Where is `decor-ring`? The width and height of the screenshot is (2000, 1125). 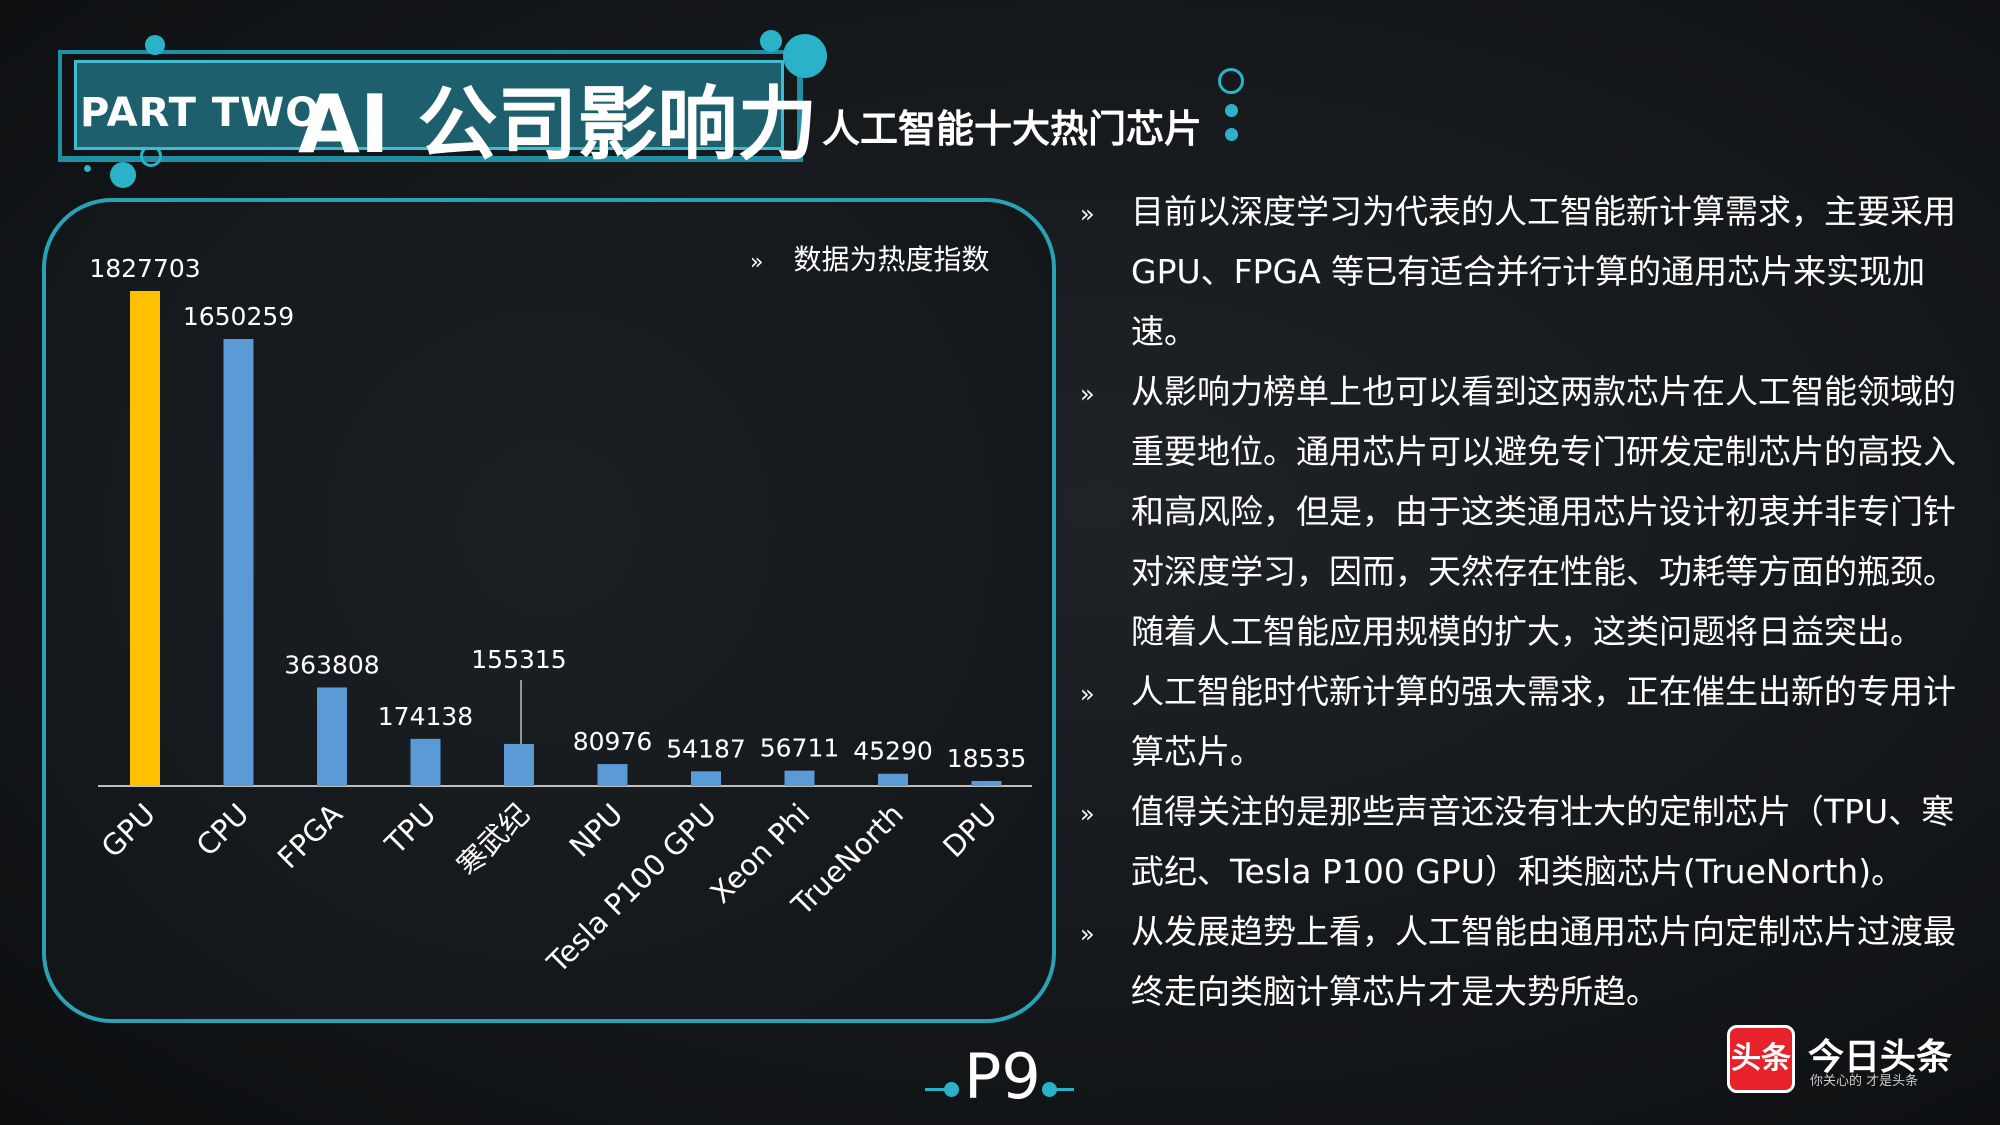
decor-ring is located at coordinates (1231, 81).